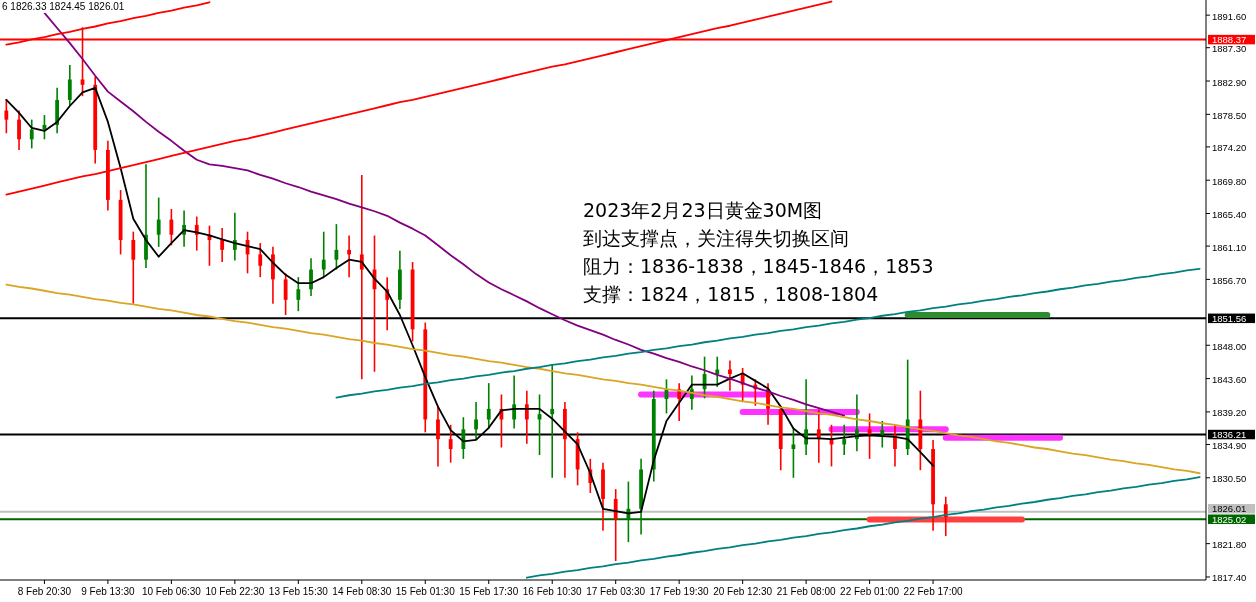  Describe the element at coordinates (1229, 545) in the screenshot. I see `y-tick-label: 1821.80` at that location.